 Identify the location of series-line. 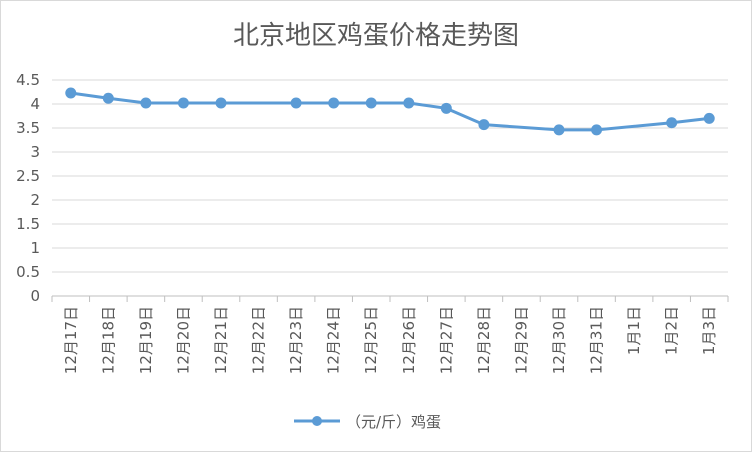
(390, 111).